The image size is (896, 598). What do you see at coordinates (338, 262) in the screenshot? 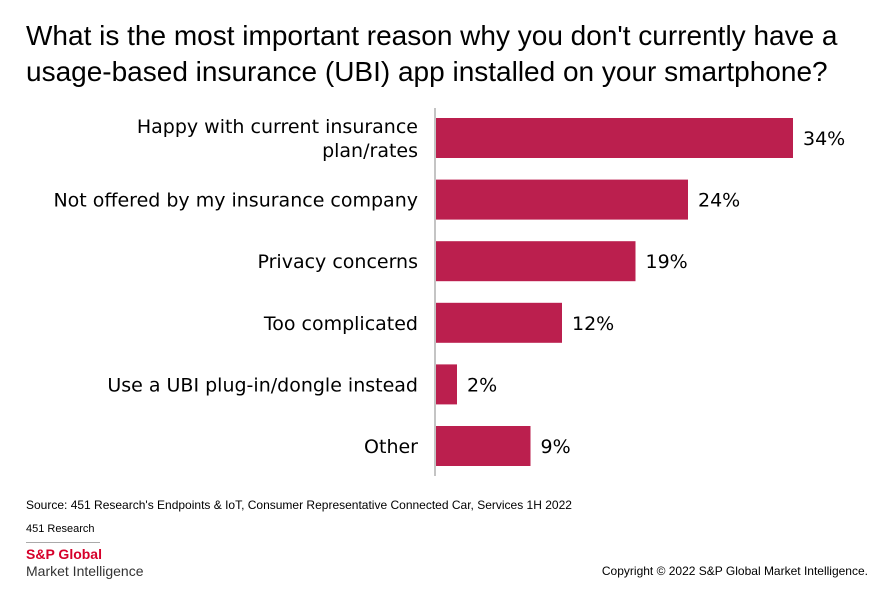
I see `category-label: Privacy concerns` at bounding box center [338, 262].